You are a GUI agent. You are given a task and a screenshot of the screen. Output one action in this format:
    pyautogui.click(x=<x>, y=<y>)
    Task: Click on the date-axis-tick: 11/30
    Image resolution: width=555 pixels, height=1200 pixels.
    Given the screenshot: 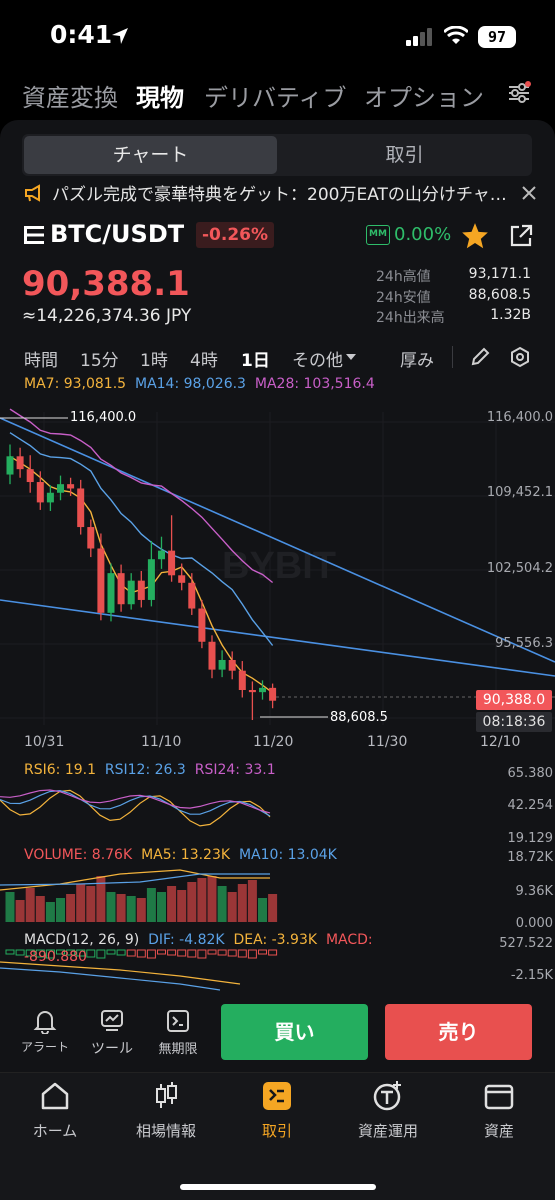 What is the action you would take?
    pyautogui.click(x=387, y=742)
    